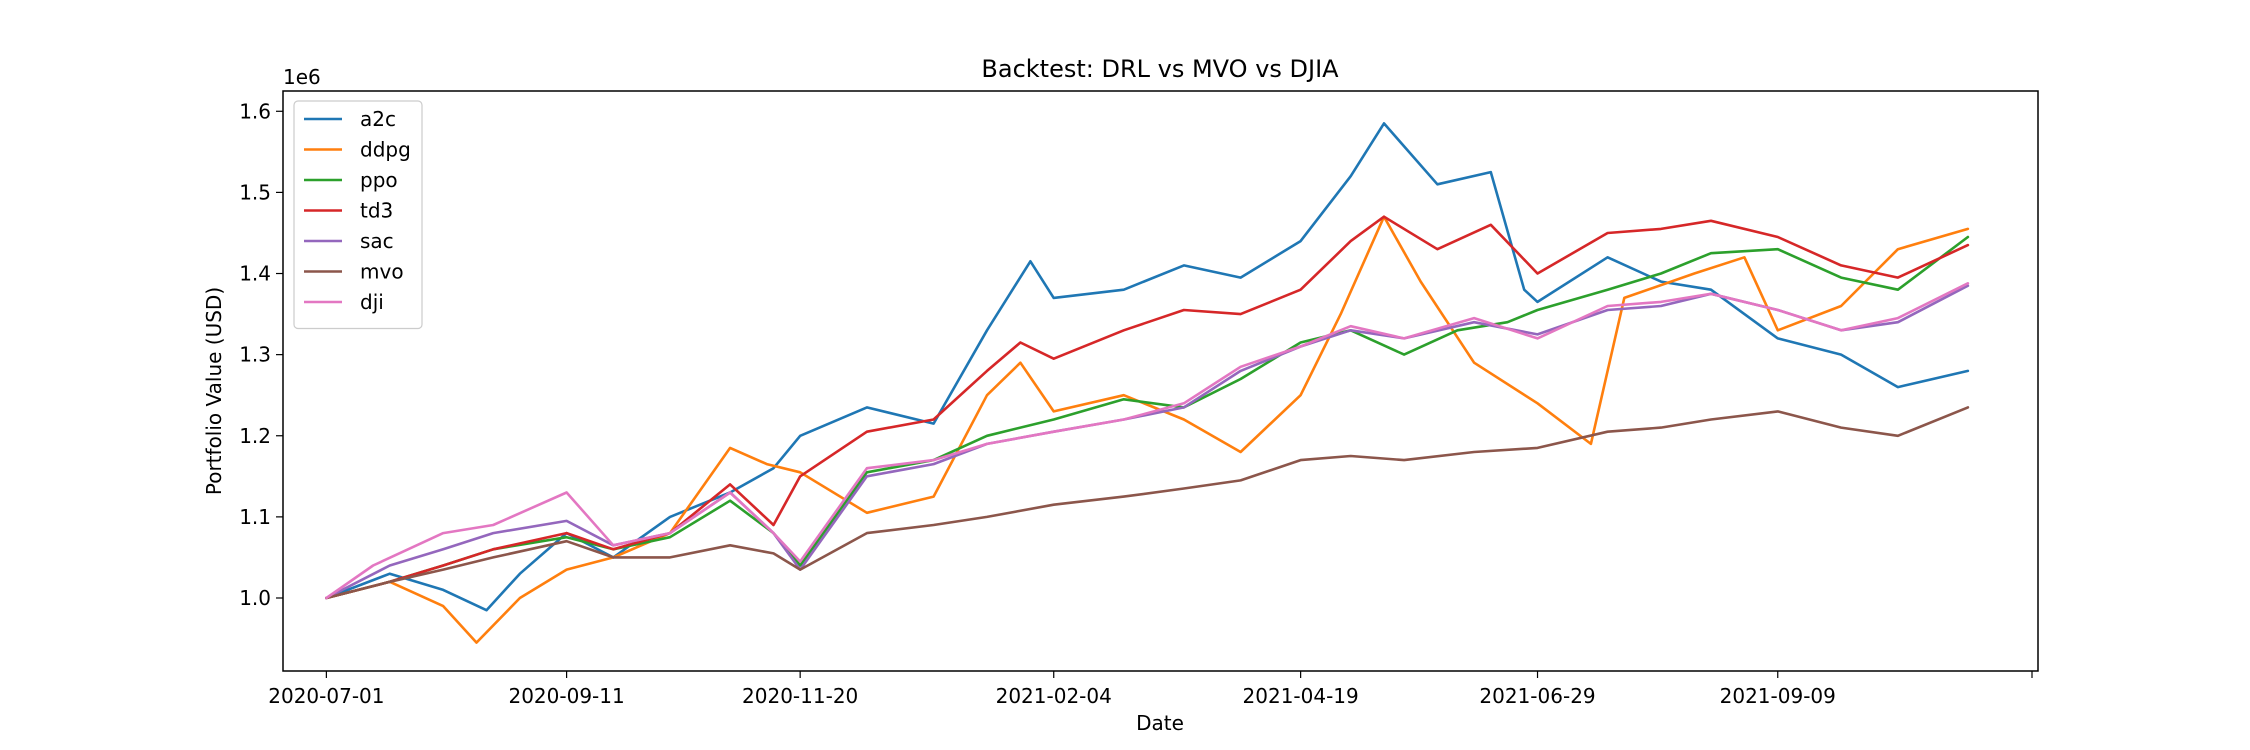 This screenshot has height=750, width=2250. Describe the element at coordinates (255, 355) in the screenshot. I see `y-tick-label-3: 1.3` at that location.